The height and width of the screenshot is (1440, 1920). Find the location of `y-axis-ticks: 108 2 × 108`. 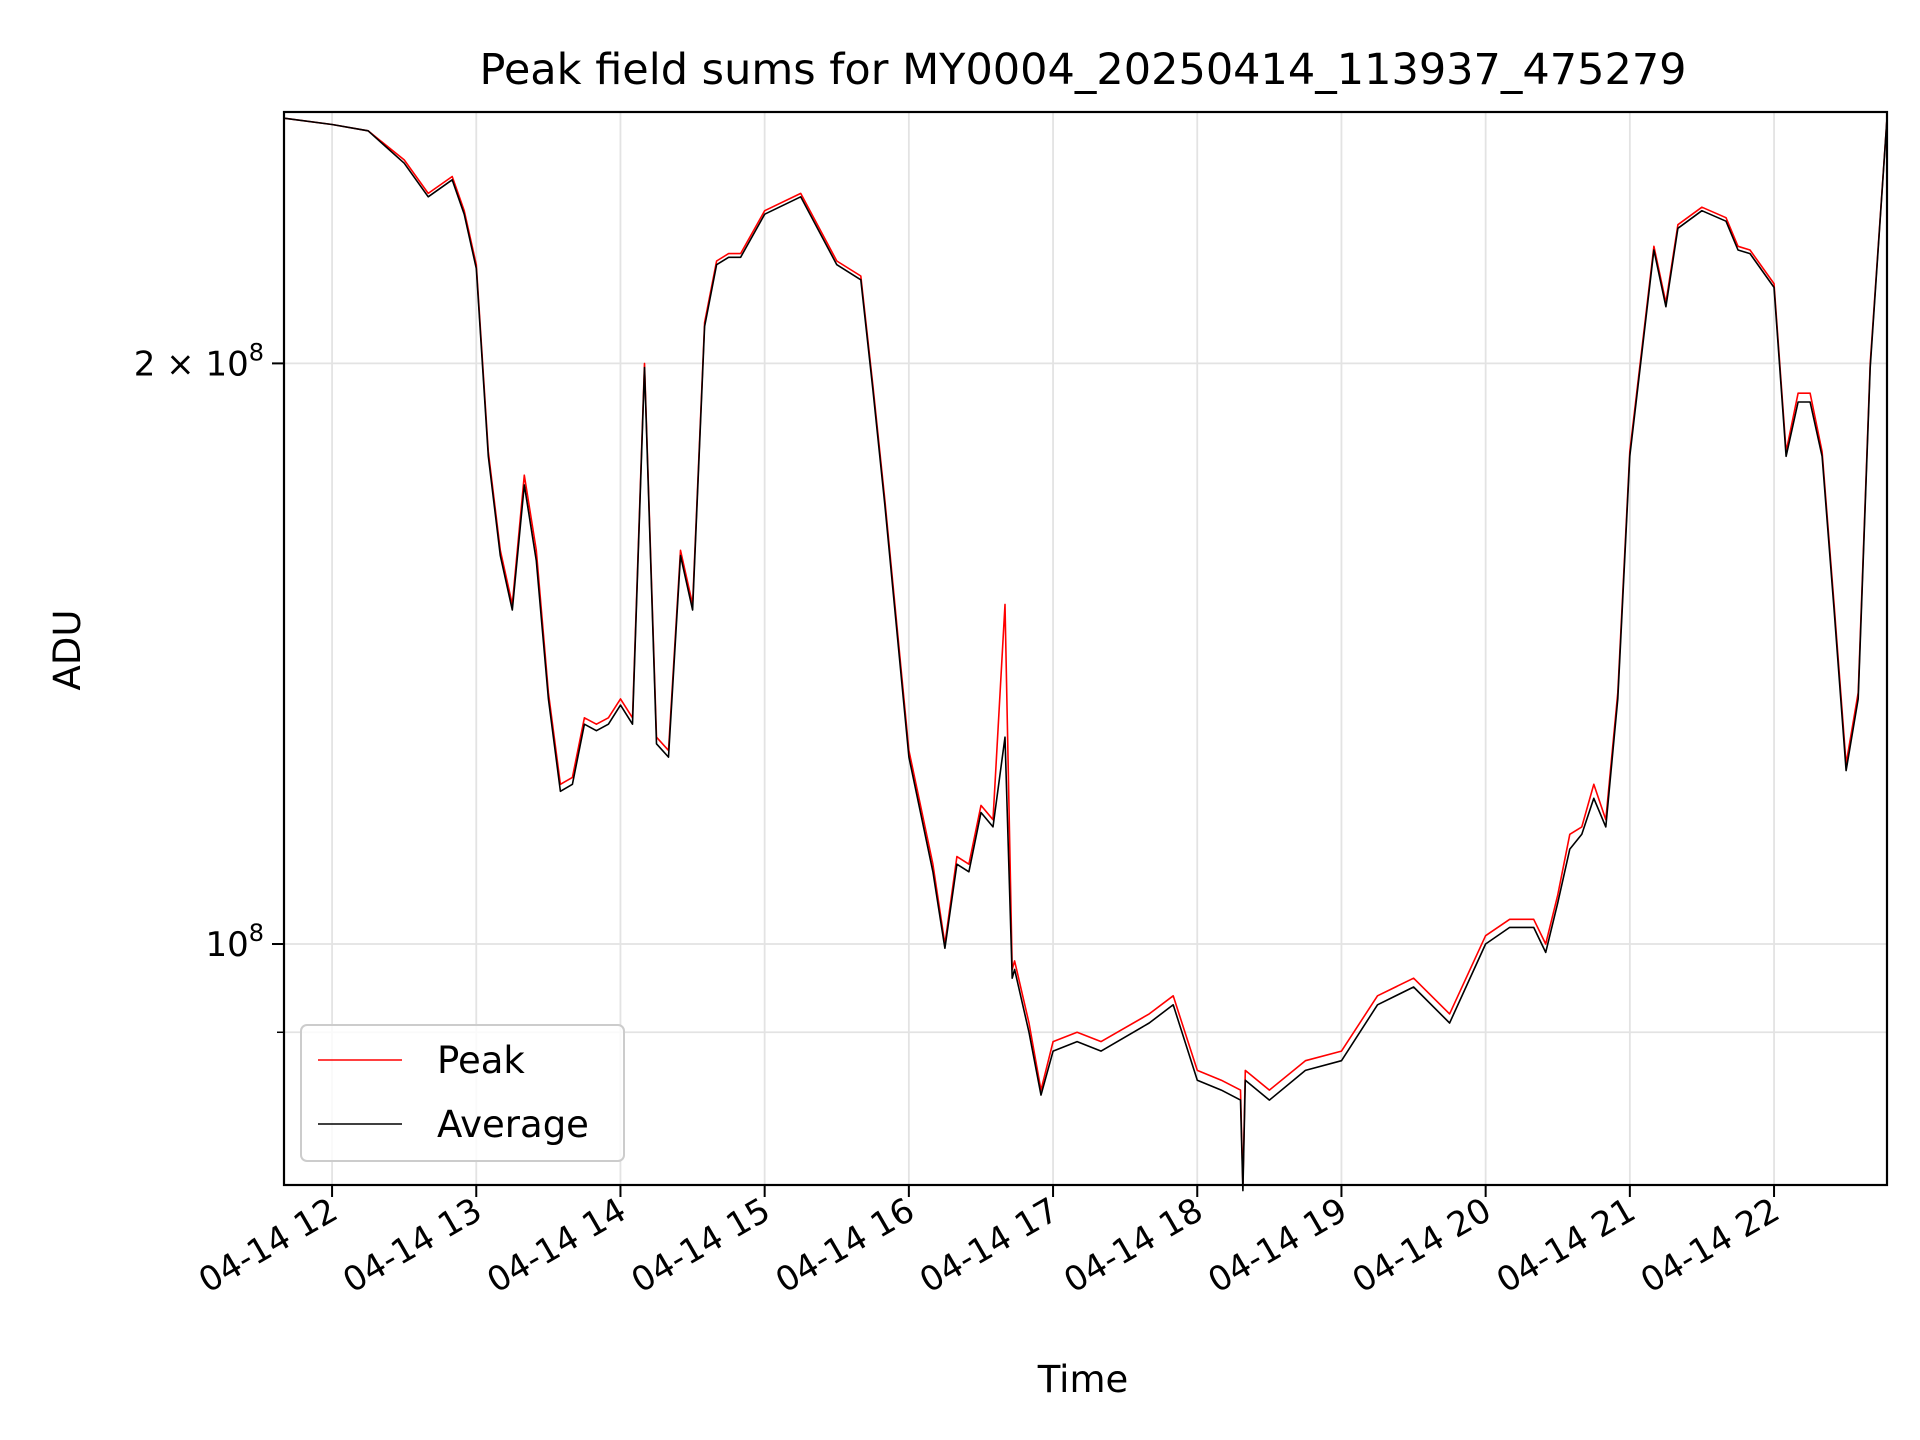

y-axis-ticks: 108 2 × 108 is located at coordinates (209, 686).